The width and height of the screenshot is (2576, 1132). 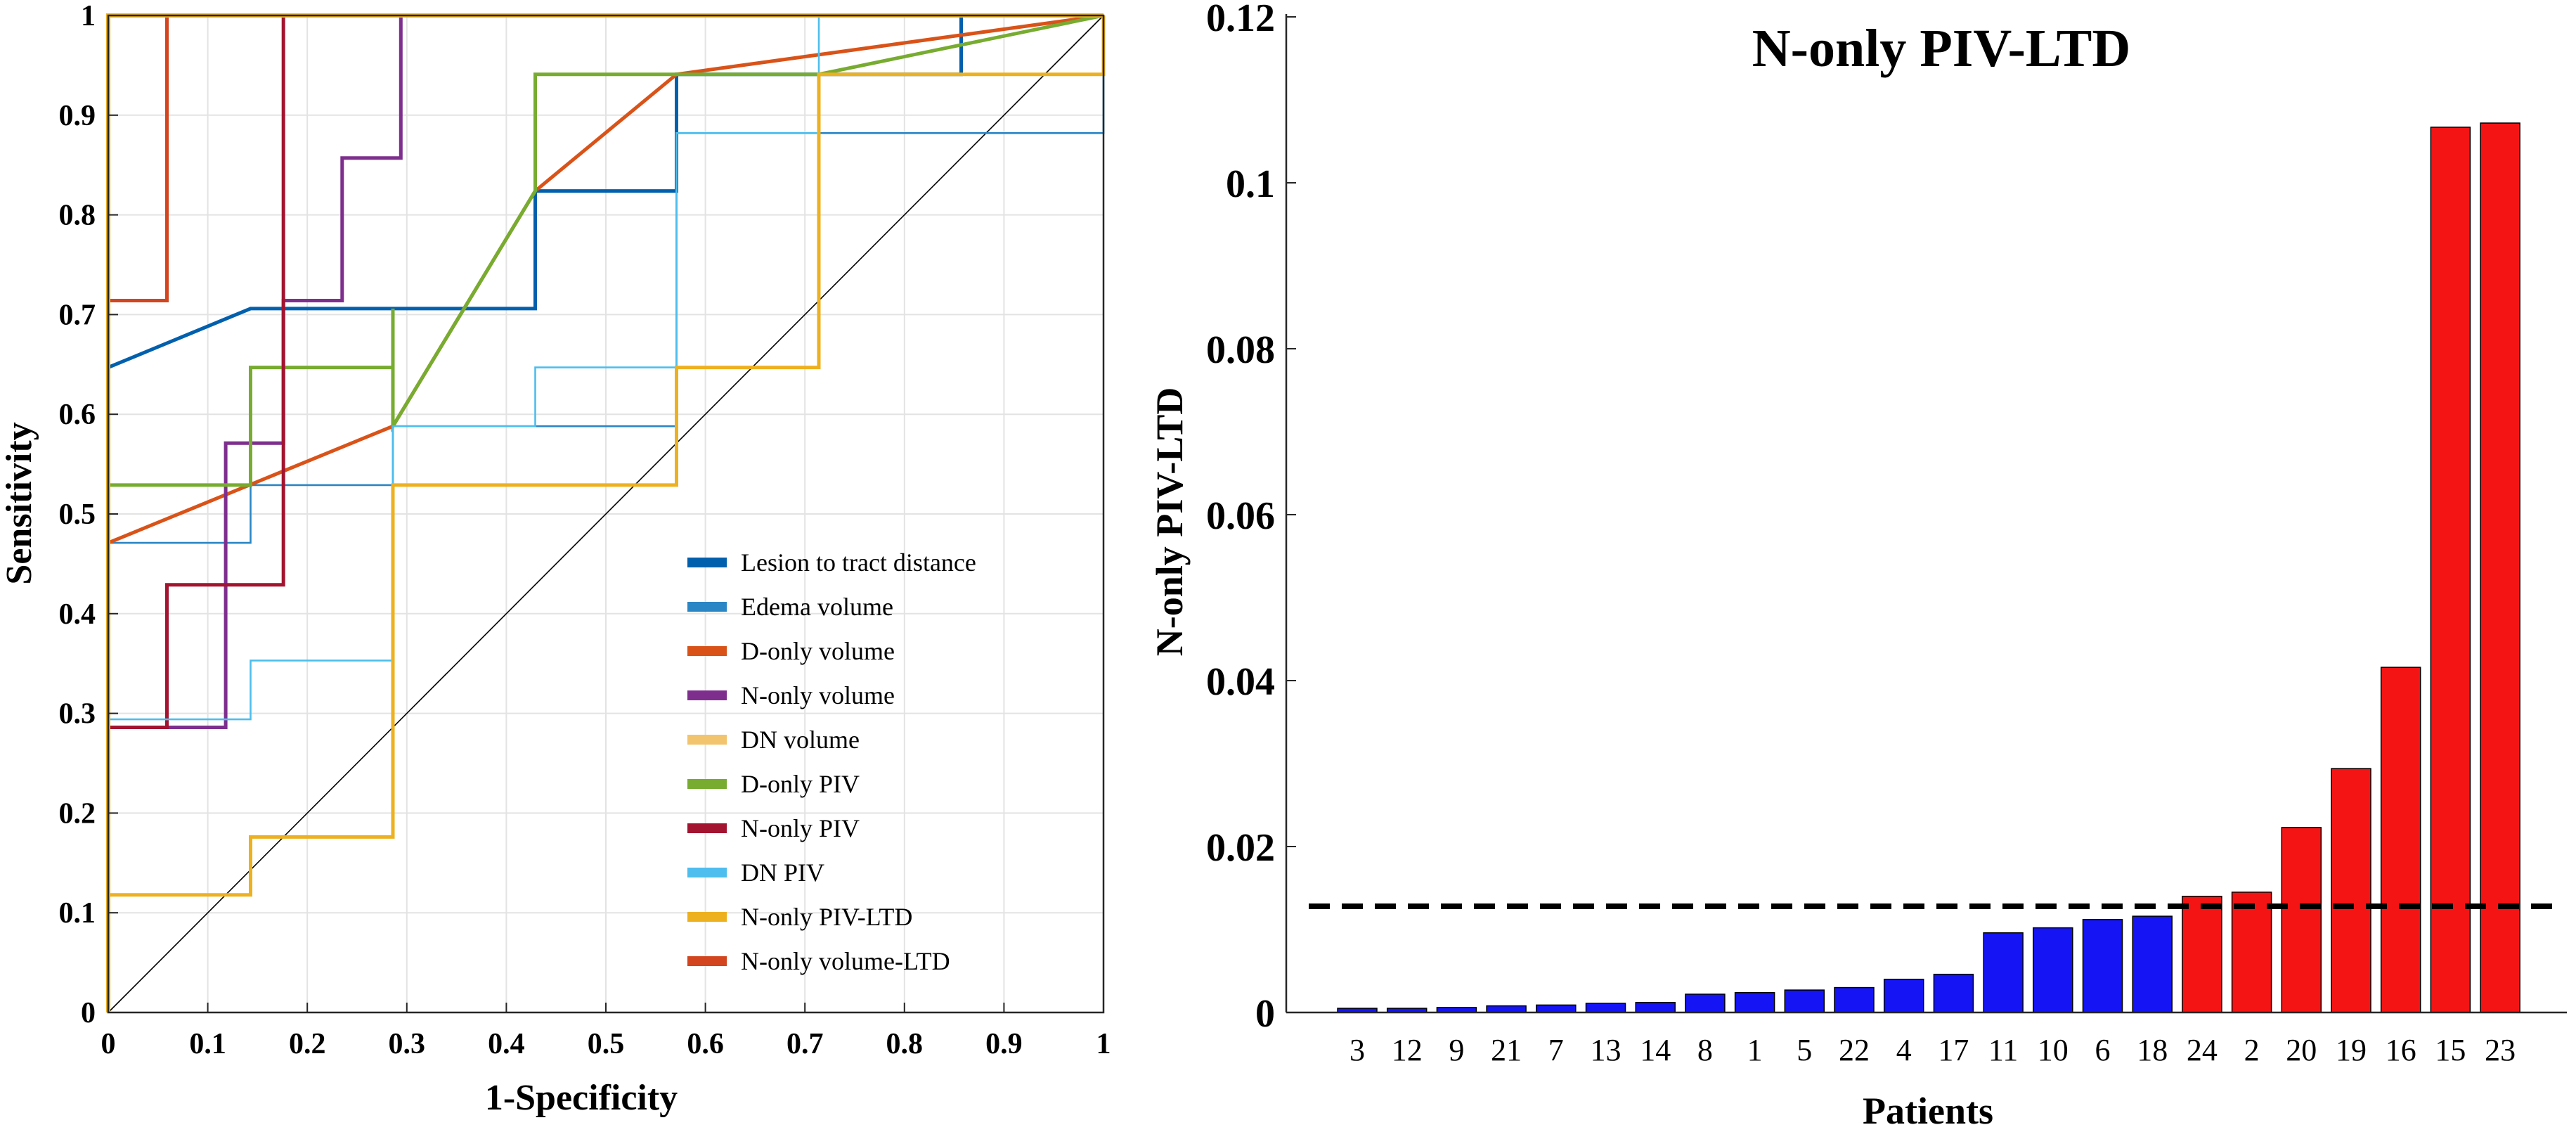 I want to click on roc-y-tick-label: 0, so click(x=88, y=1013).